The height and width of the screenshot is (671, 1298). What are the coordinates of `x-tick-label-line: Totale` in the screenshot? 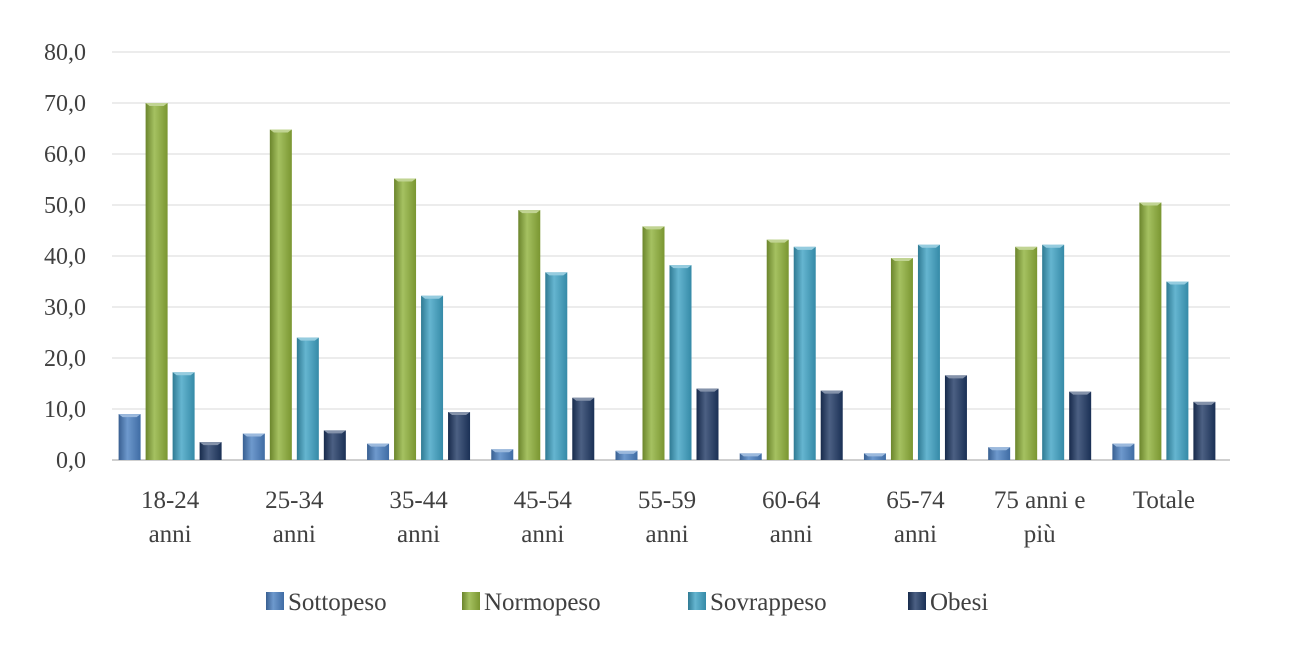 It's located at (1164, 500).